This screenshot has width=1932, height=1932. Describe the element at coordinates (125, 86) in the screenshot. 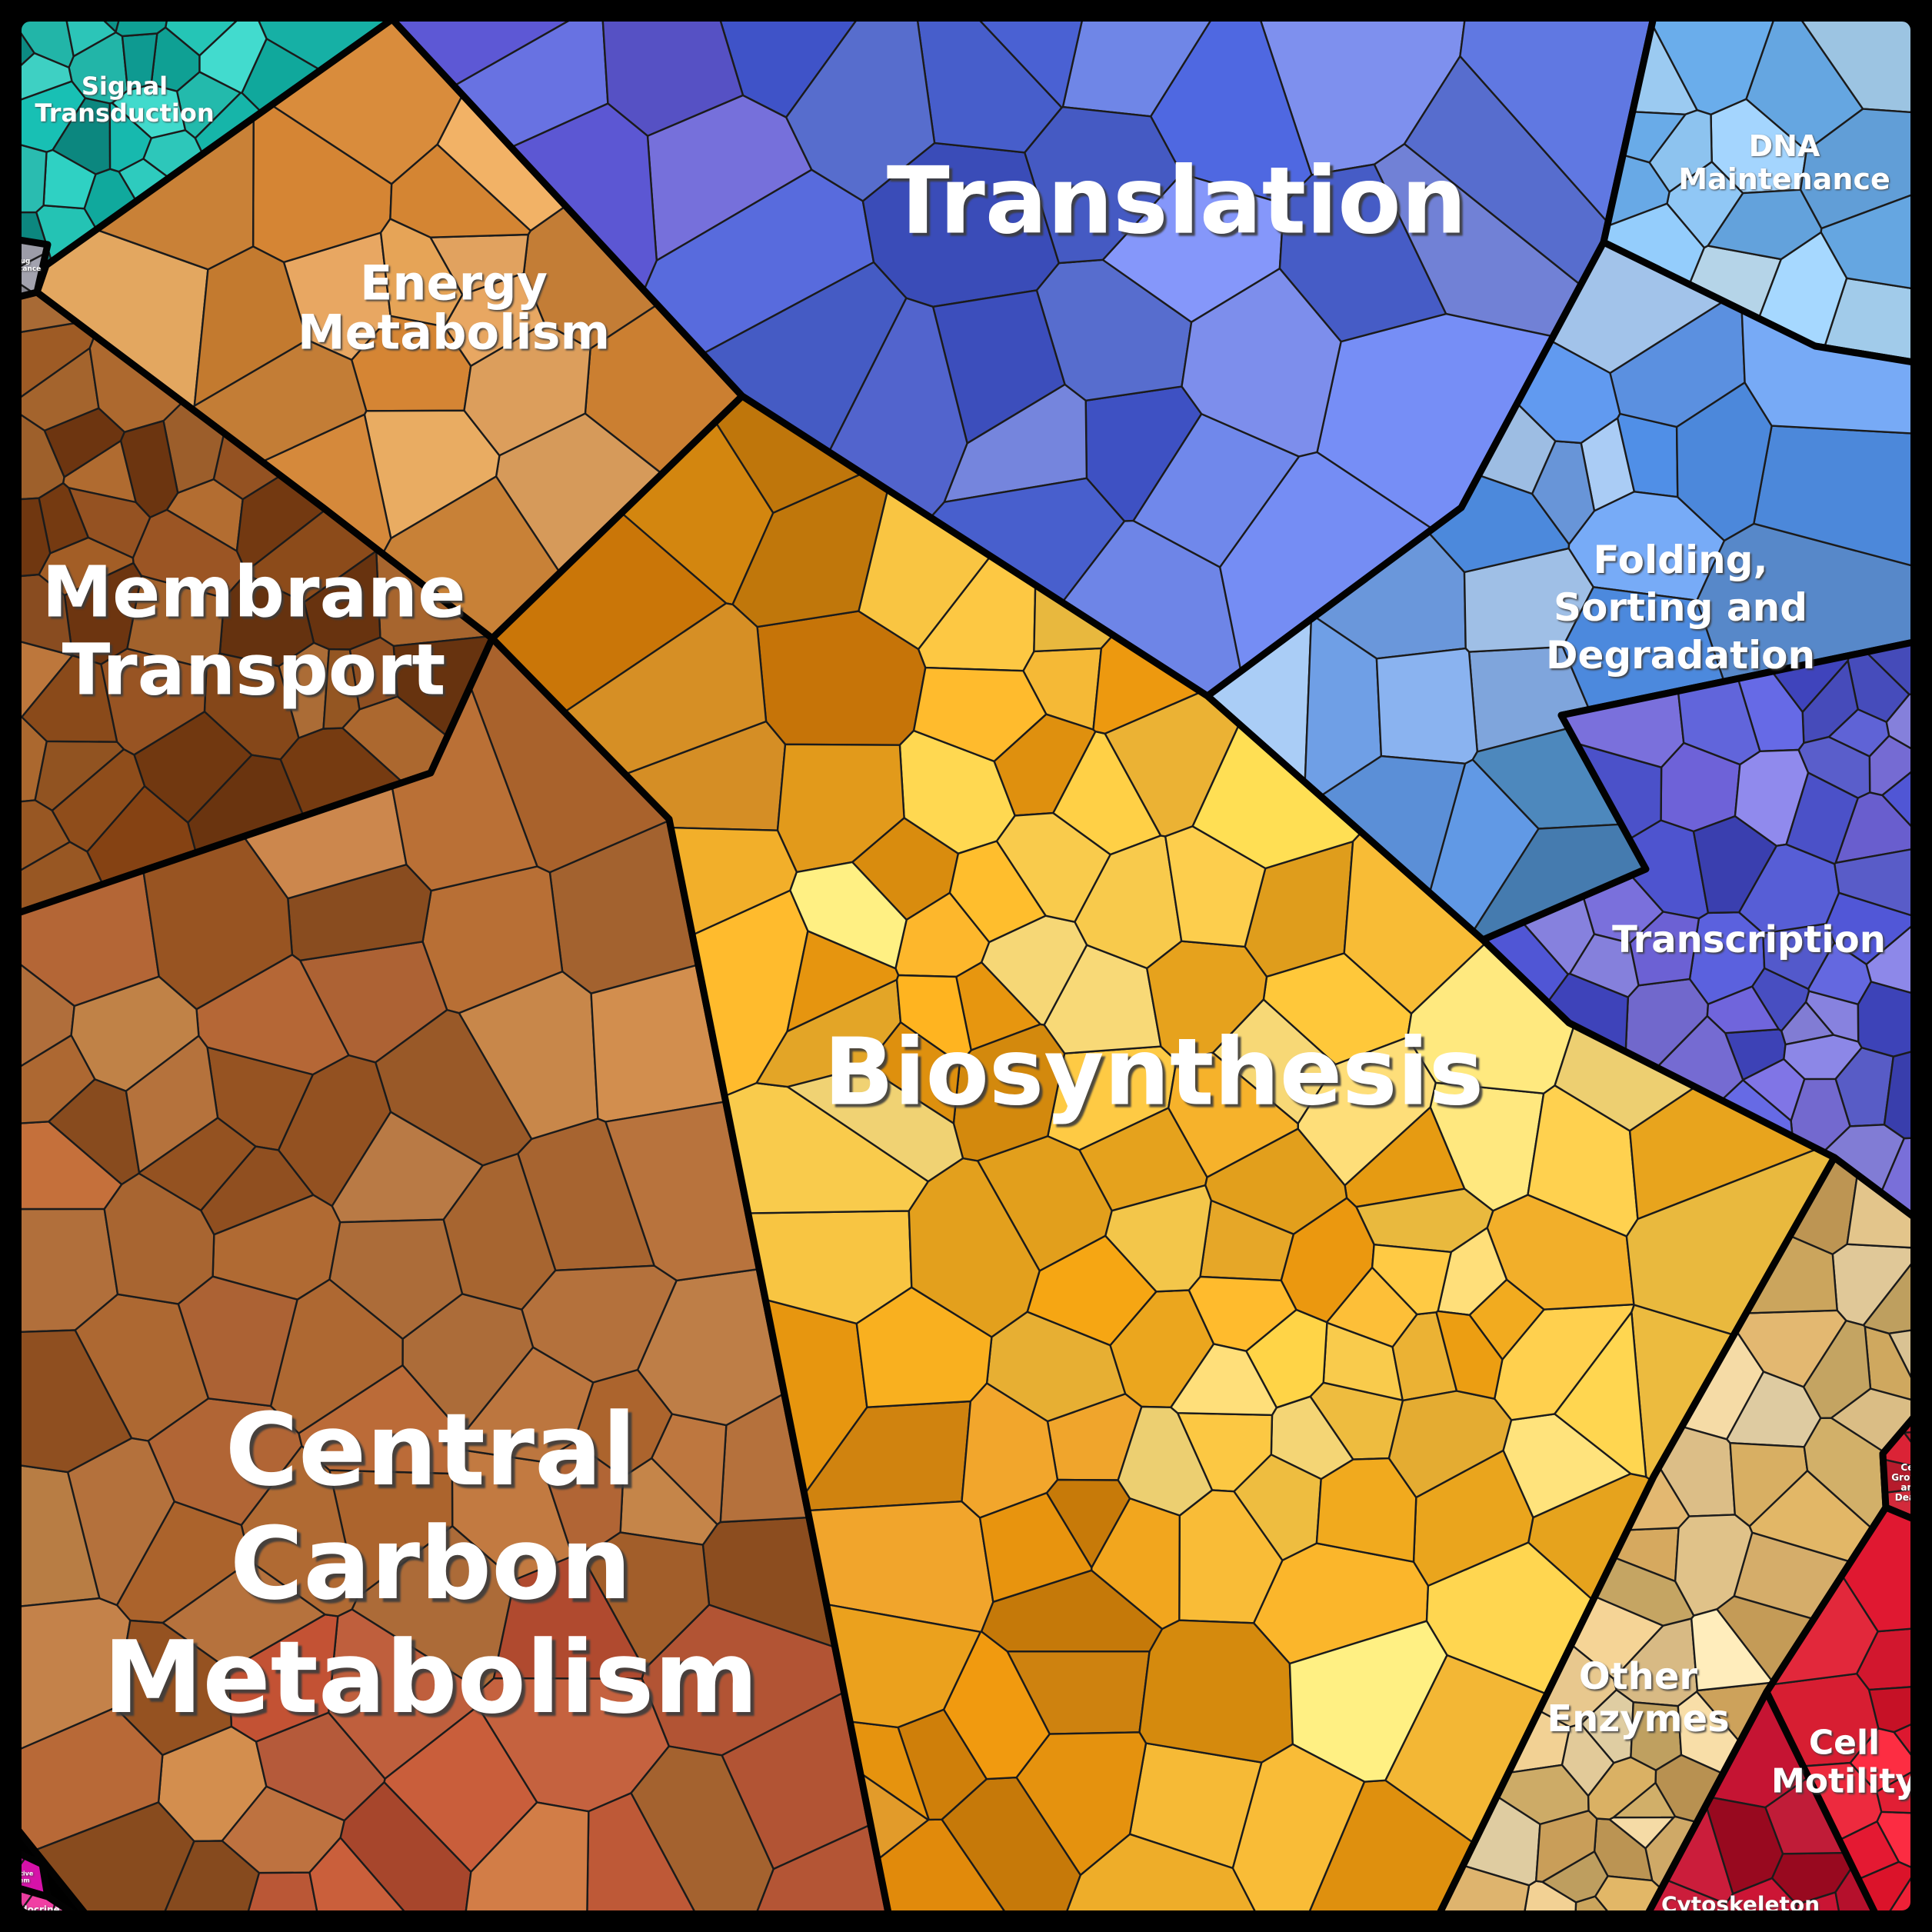

I see `region-label-signal-transduction: Signal` at that location.